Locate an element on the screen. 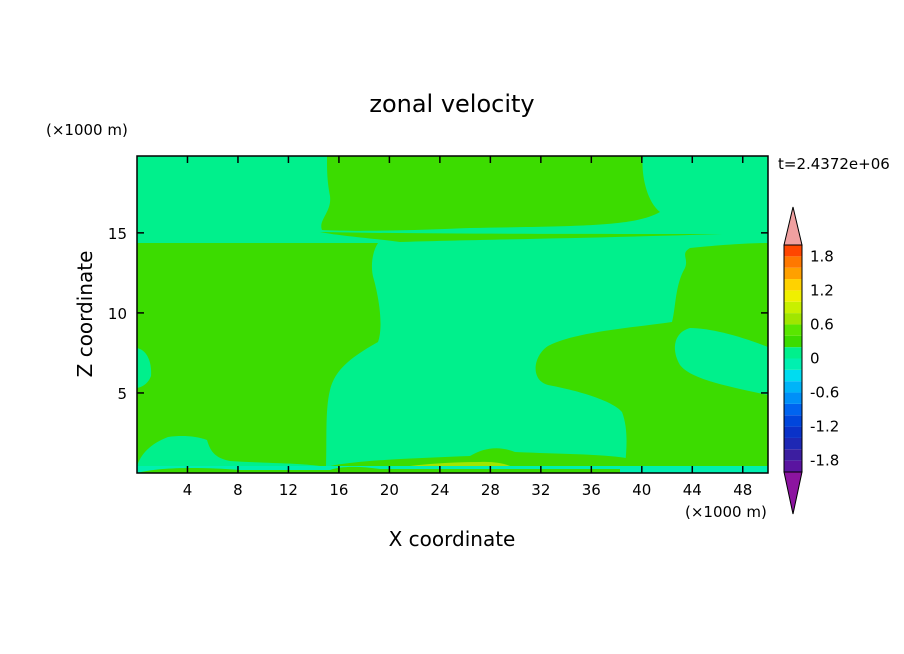  colorbar-tick-label: 0.6 is located at coordinates (822, 324).